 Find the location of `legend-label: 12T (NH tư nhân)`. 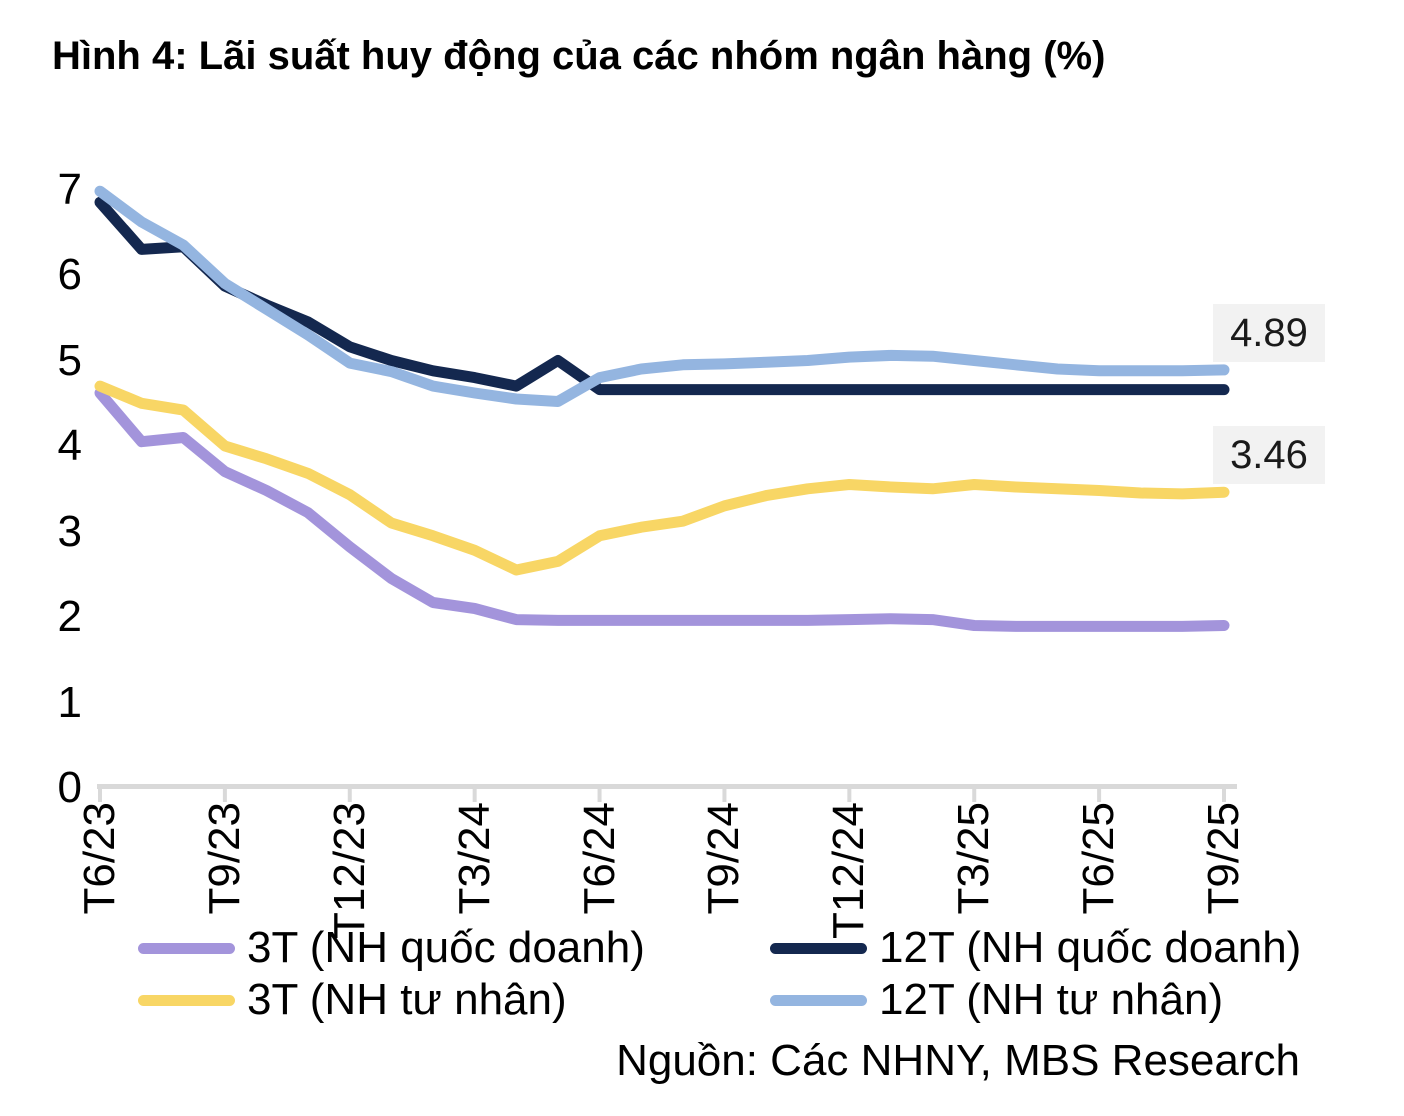

legend-label: 12T (NH tư nhân) is located at coordinates (1051, 999).